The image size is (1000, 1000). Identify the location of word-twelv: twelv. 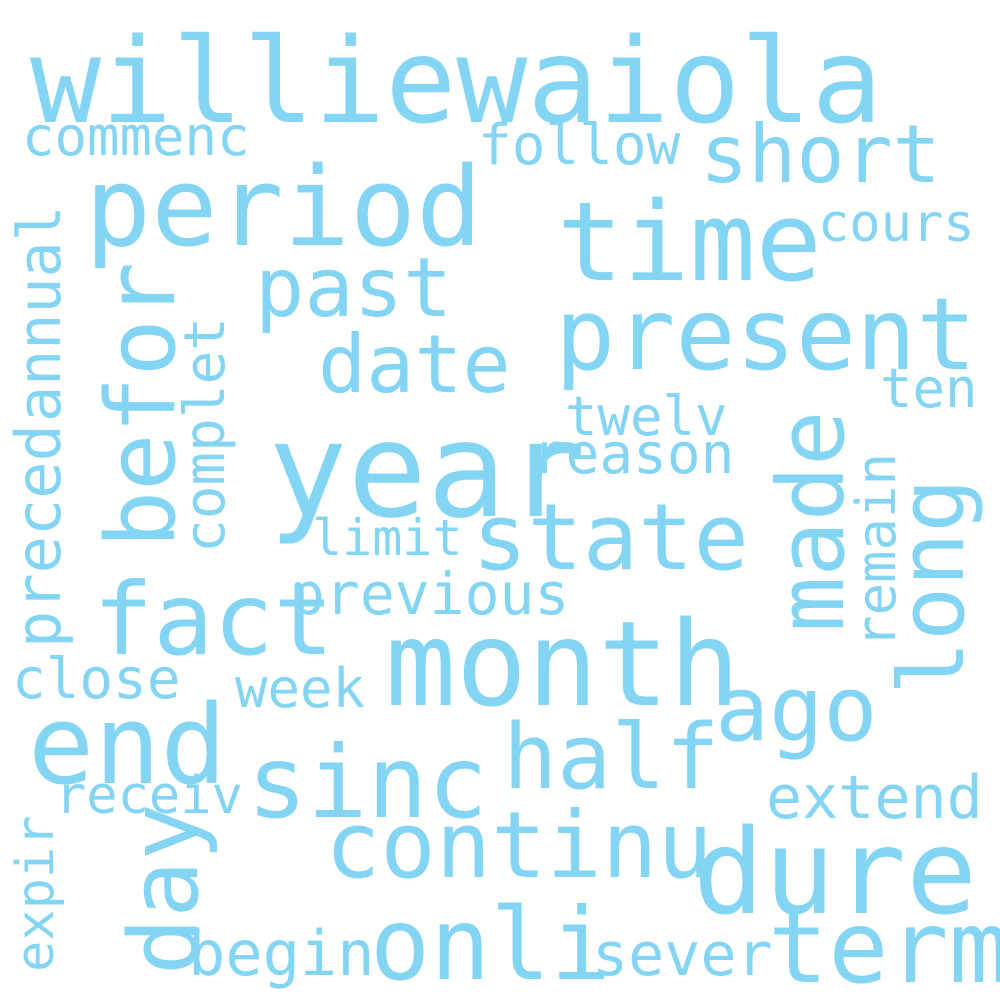
(646, 416).